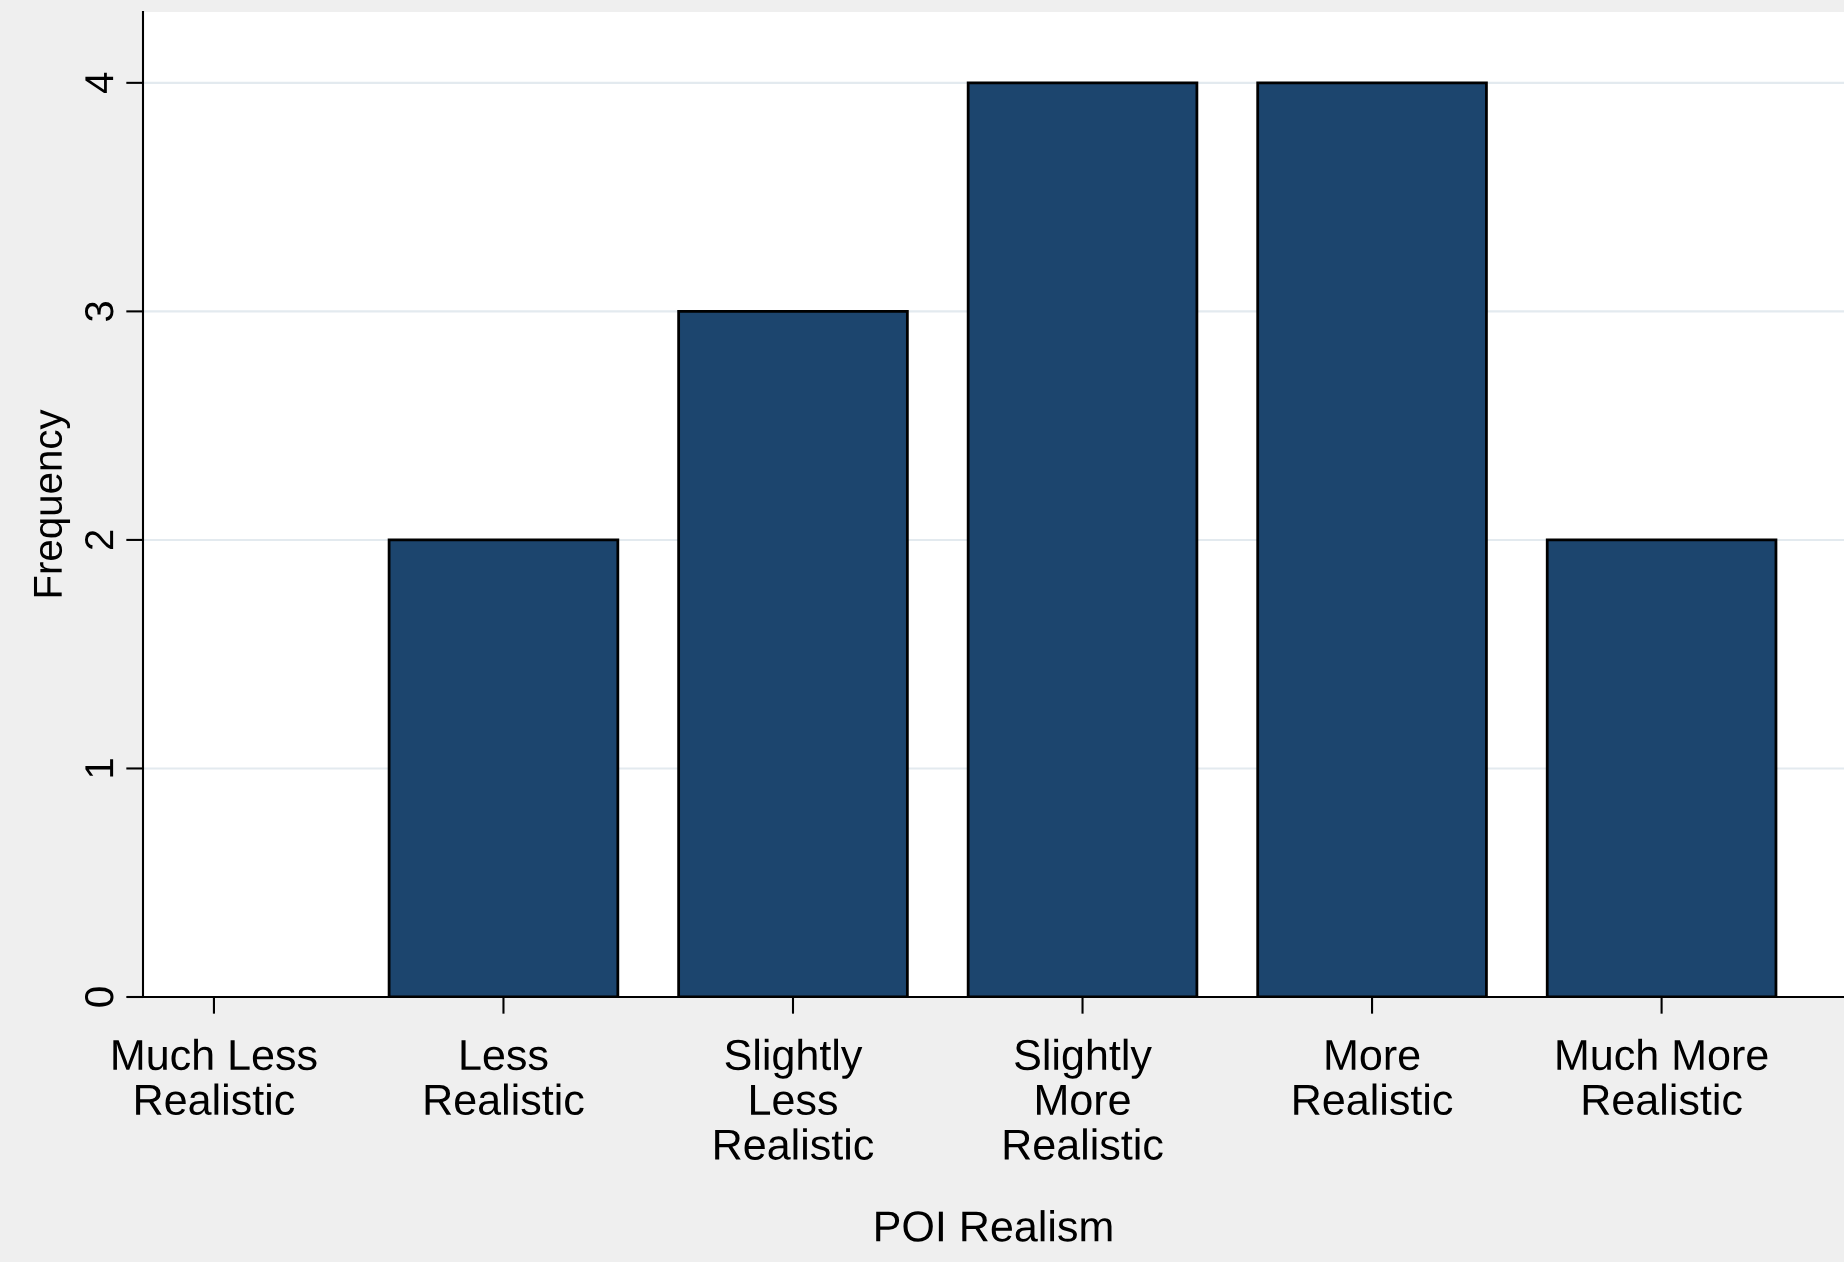 This screenshot has width=1844, height=1262. I want to click on x-tick-label: Much More Realistic, so click(1662, 1077).